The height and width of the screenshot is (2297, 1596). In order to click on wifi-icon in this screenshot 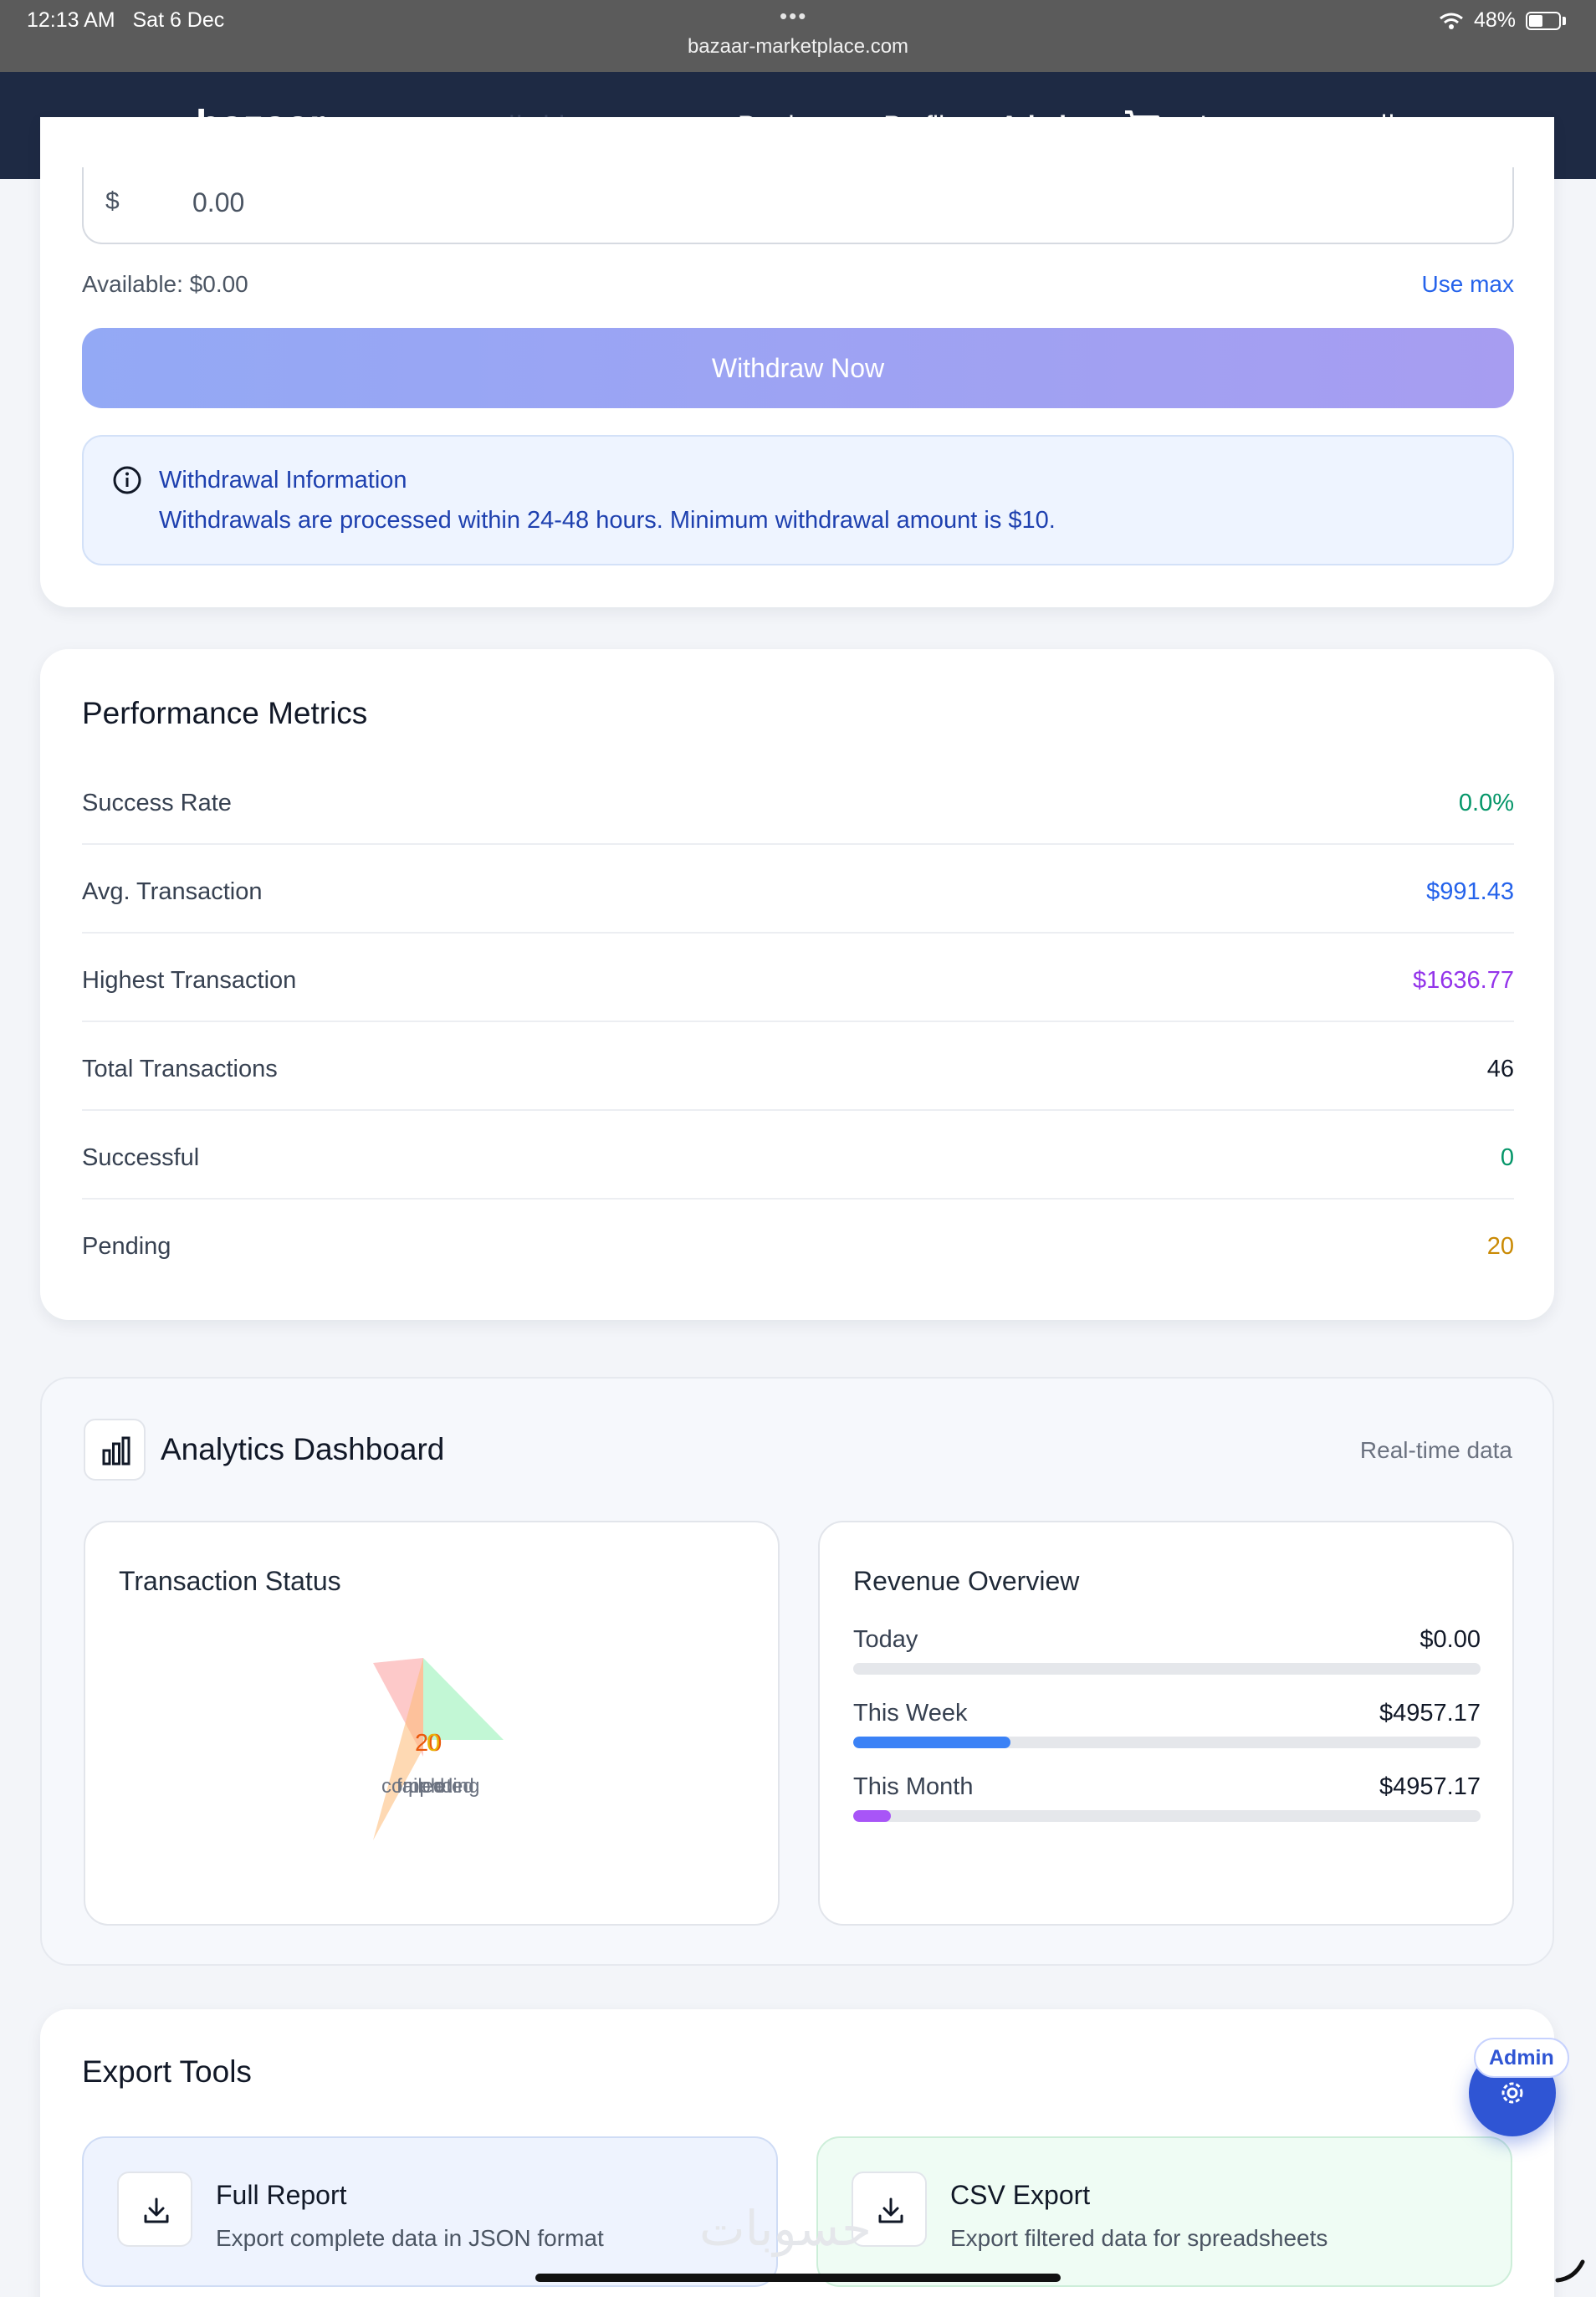, I will do `click(1452, 21)`.